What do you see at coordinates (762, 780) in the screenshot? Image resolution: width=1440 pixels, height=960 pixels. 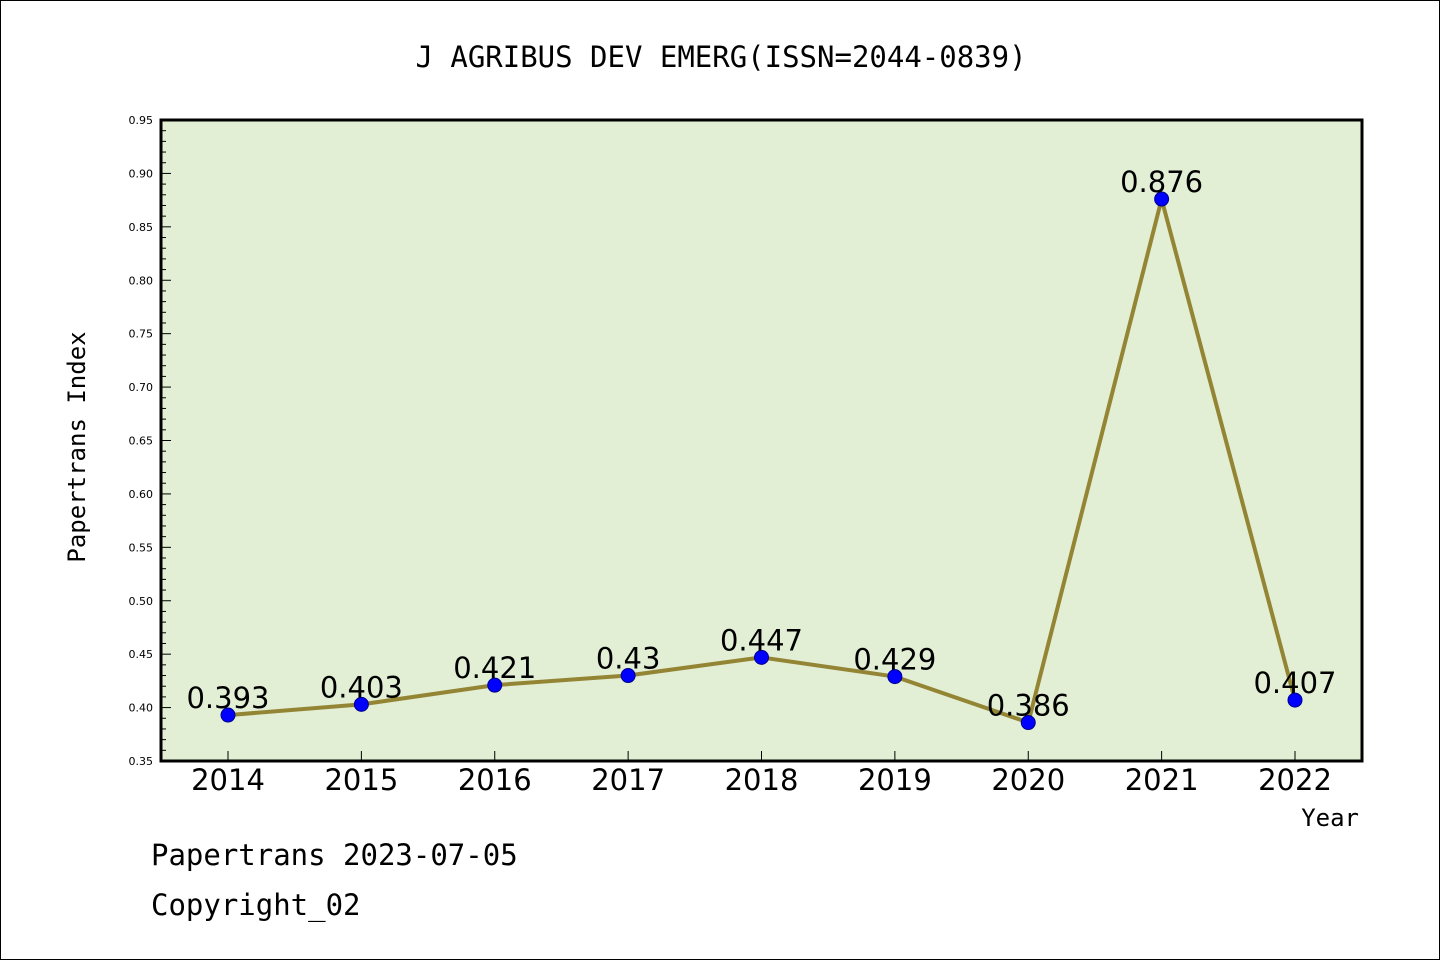 I see `x-tick-label: 2018` at bounding box center [762, 780].